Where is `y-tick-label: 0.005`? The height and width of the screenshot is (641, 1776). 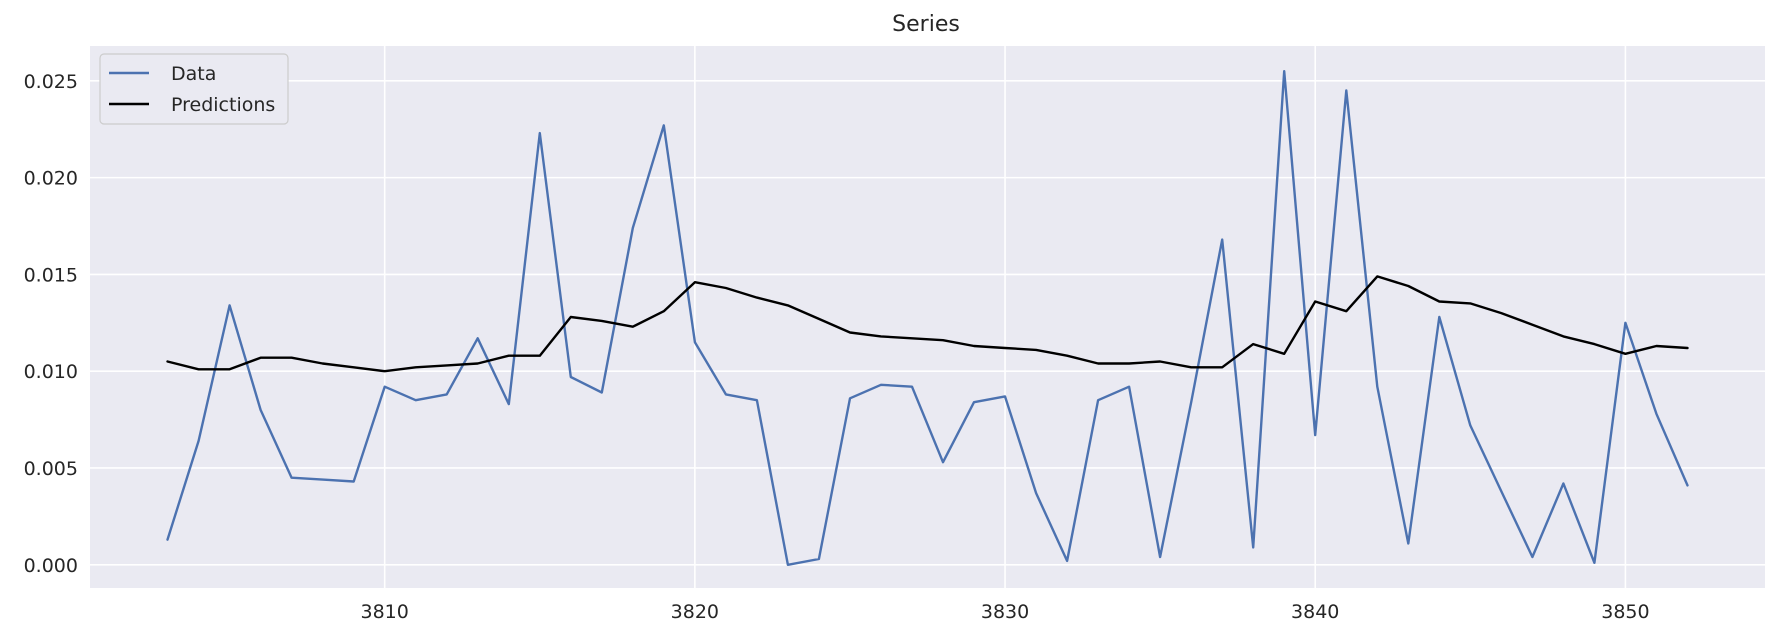 y-tick-label: 0.005 is located at coordinates (51, 469).